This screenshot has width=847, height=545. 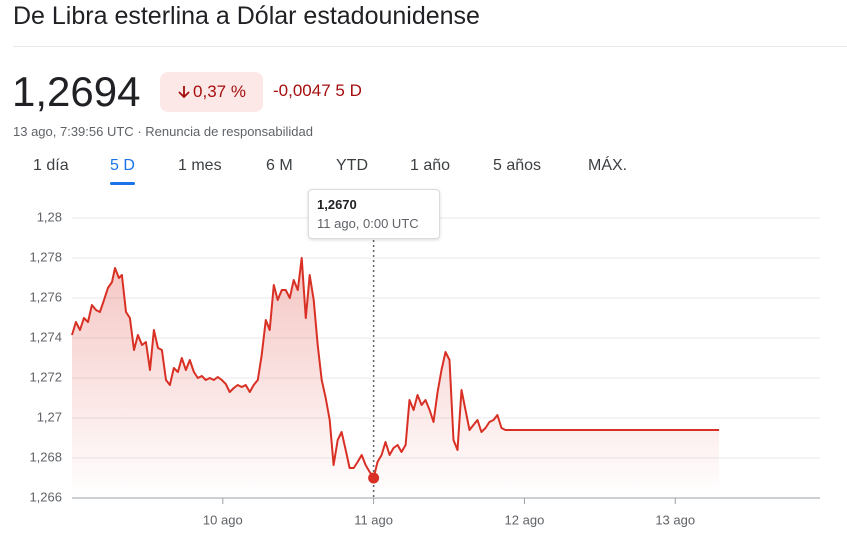 I want to click on change-value: -0,0047, so click(x=302, y=90).